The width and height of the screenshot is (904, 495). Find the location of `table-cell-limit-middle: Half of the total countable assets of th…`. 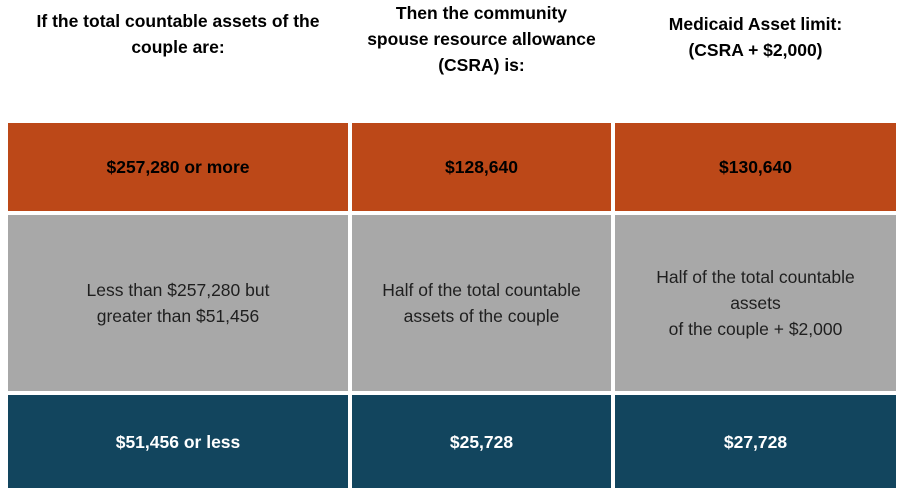

table-cell-limit-middle: Half of the total countable assets of th… is located at coordinates (755, 303).